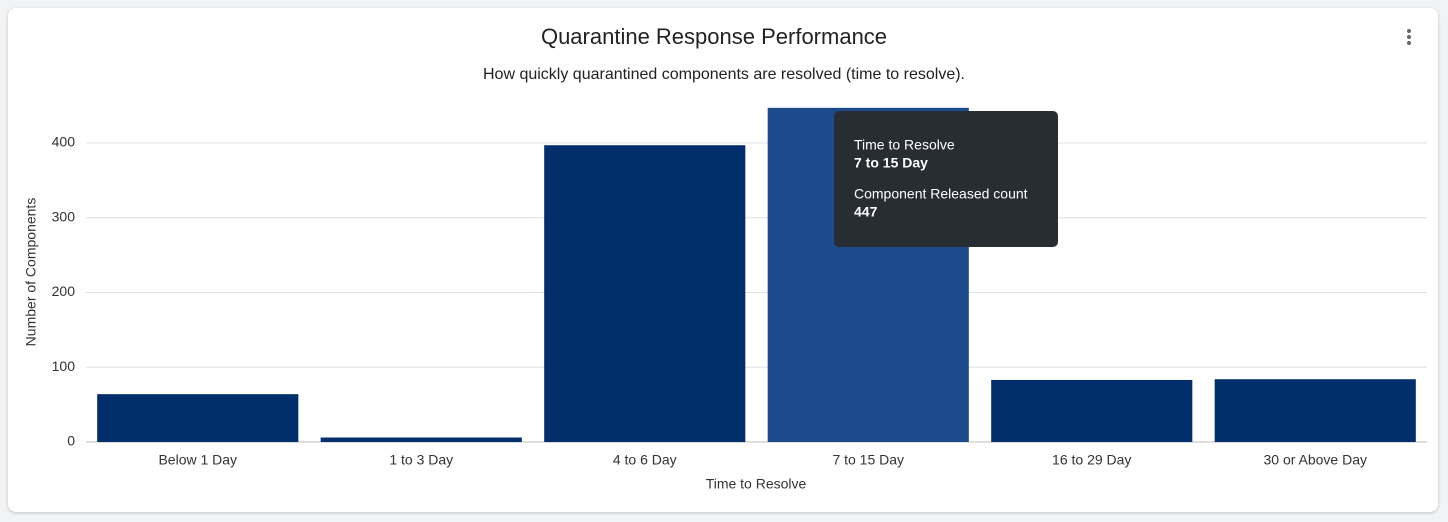 This screenshot has width=1448, height=522. What do you see at coordinates (1091, 460) in the screenshot?
I see `x-tick-label: 16 to 29 Day` at bounding box center [1091, 460].